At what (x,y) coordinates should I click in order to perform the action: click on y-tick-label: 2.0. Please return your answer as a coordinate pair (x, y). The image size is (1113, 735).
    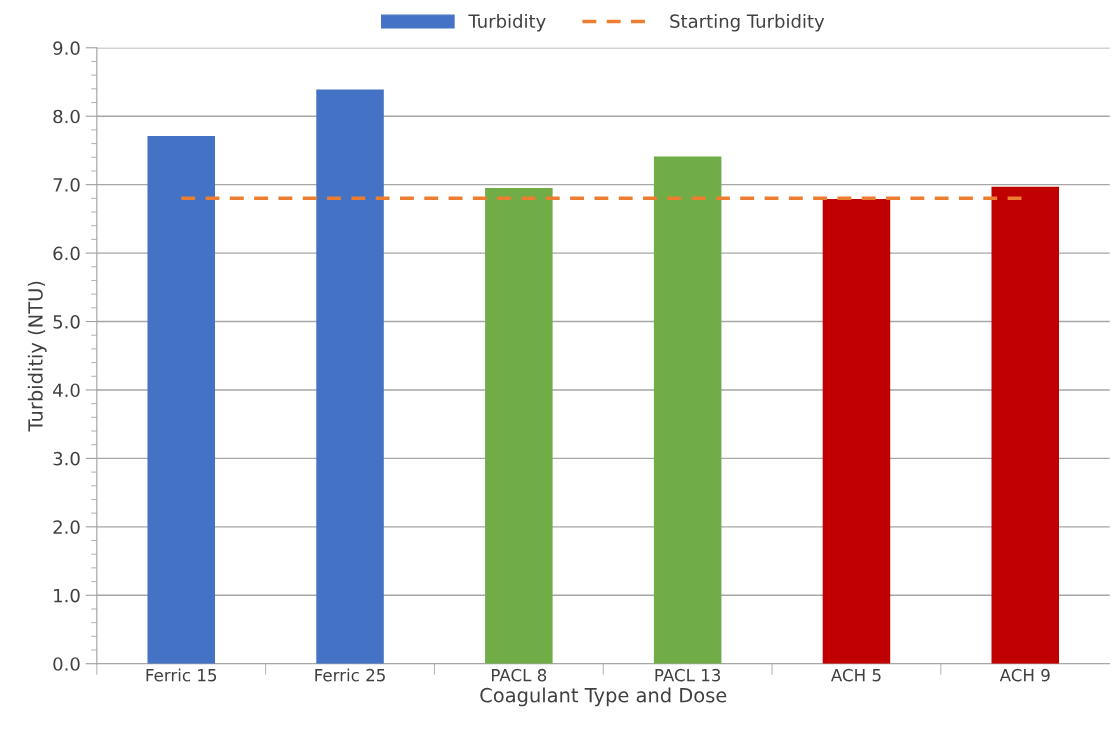
    Looking at the image, I should click on (66, 527).